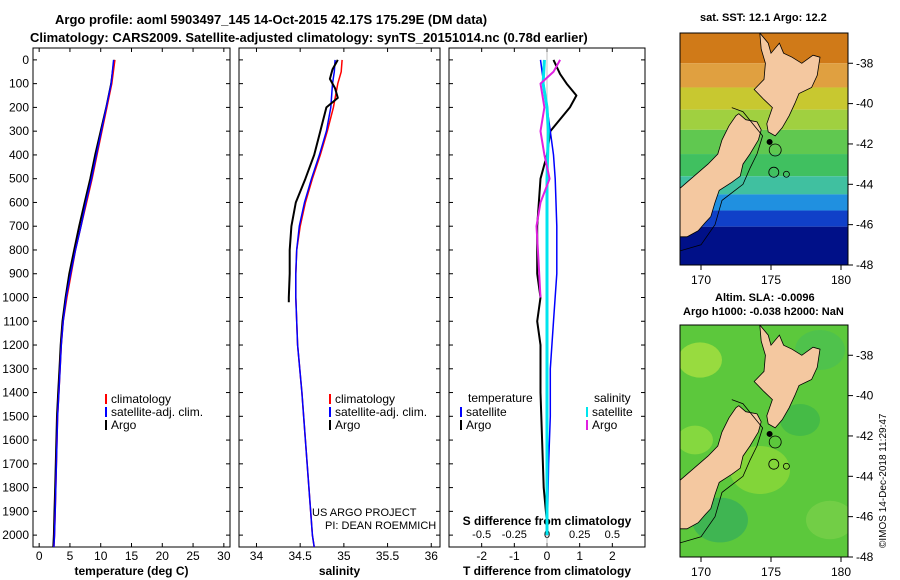  I want to click on x-tick-label: 35.5, so click(388, 556).